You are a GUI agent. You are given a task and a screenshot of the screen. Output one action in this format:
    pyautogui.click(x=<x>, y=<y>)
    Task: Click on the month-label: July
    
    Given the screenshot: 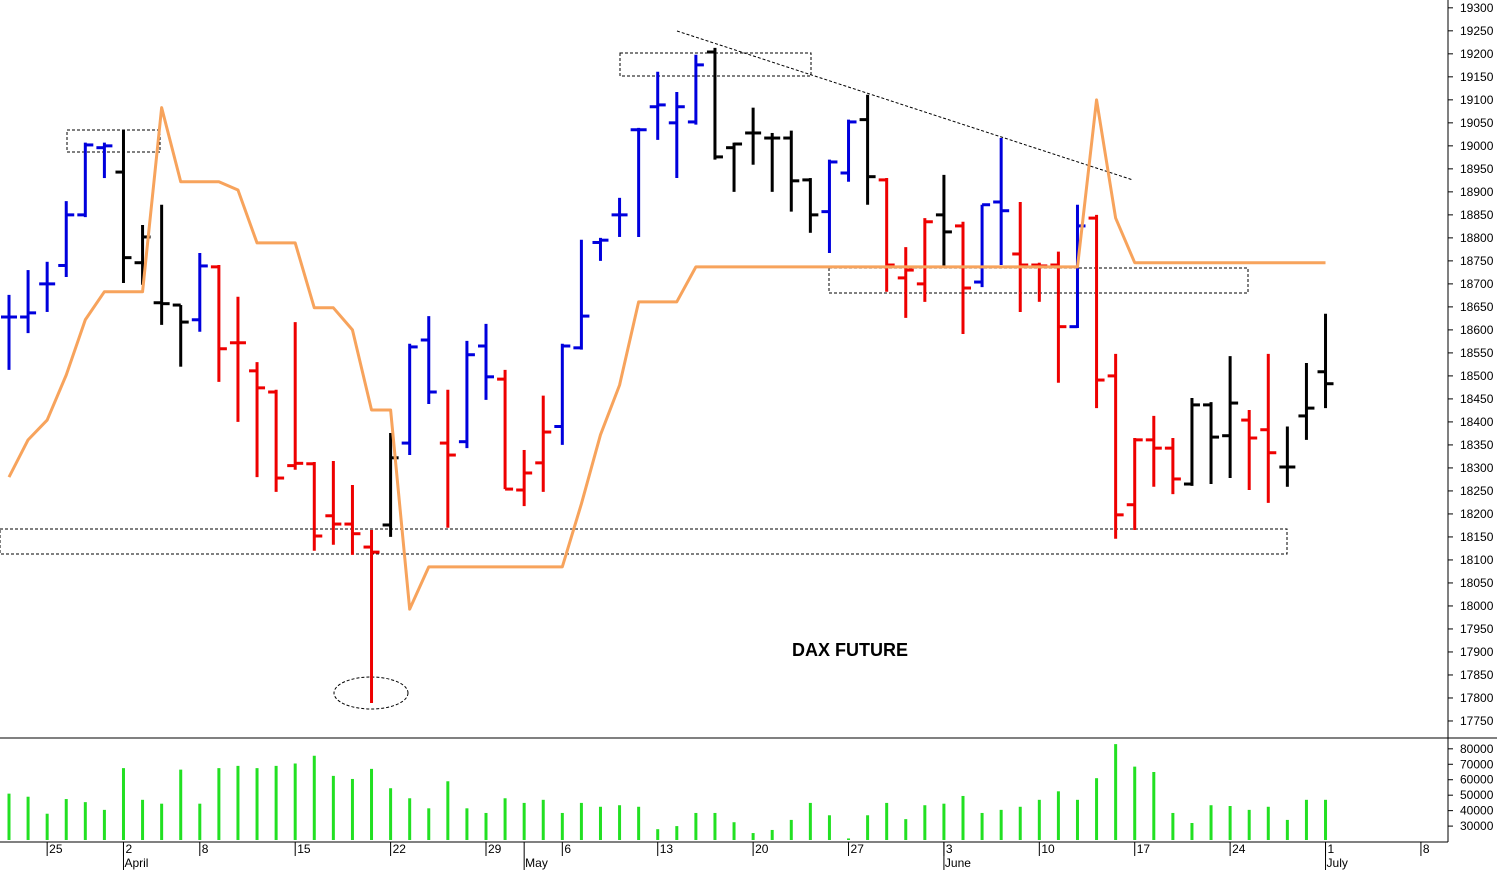 What is the action you would take?
    pyautogui.click(x=1337, y=863)
    